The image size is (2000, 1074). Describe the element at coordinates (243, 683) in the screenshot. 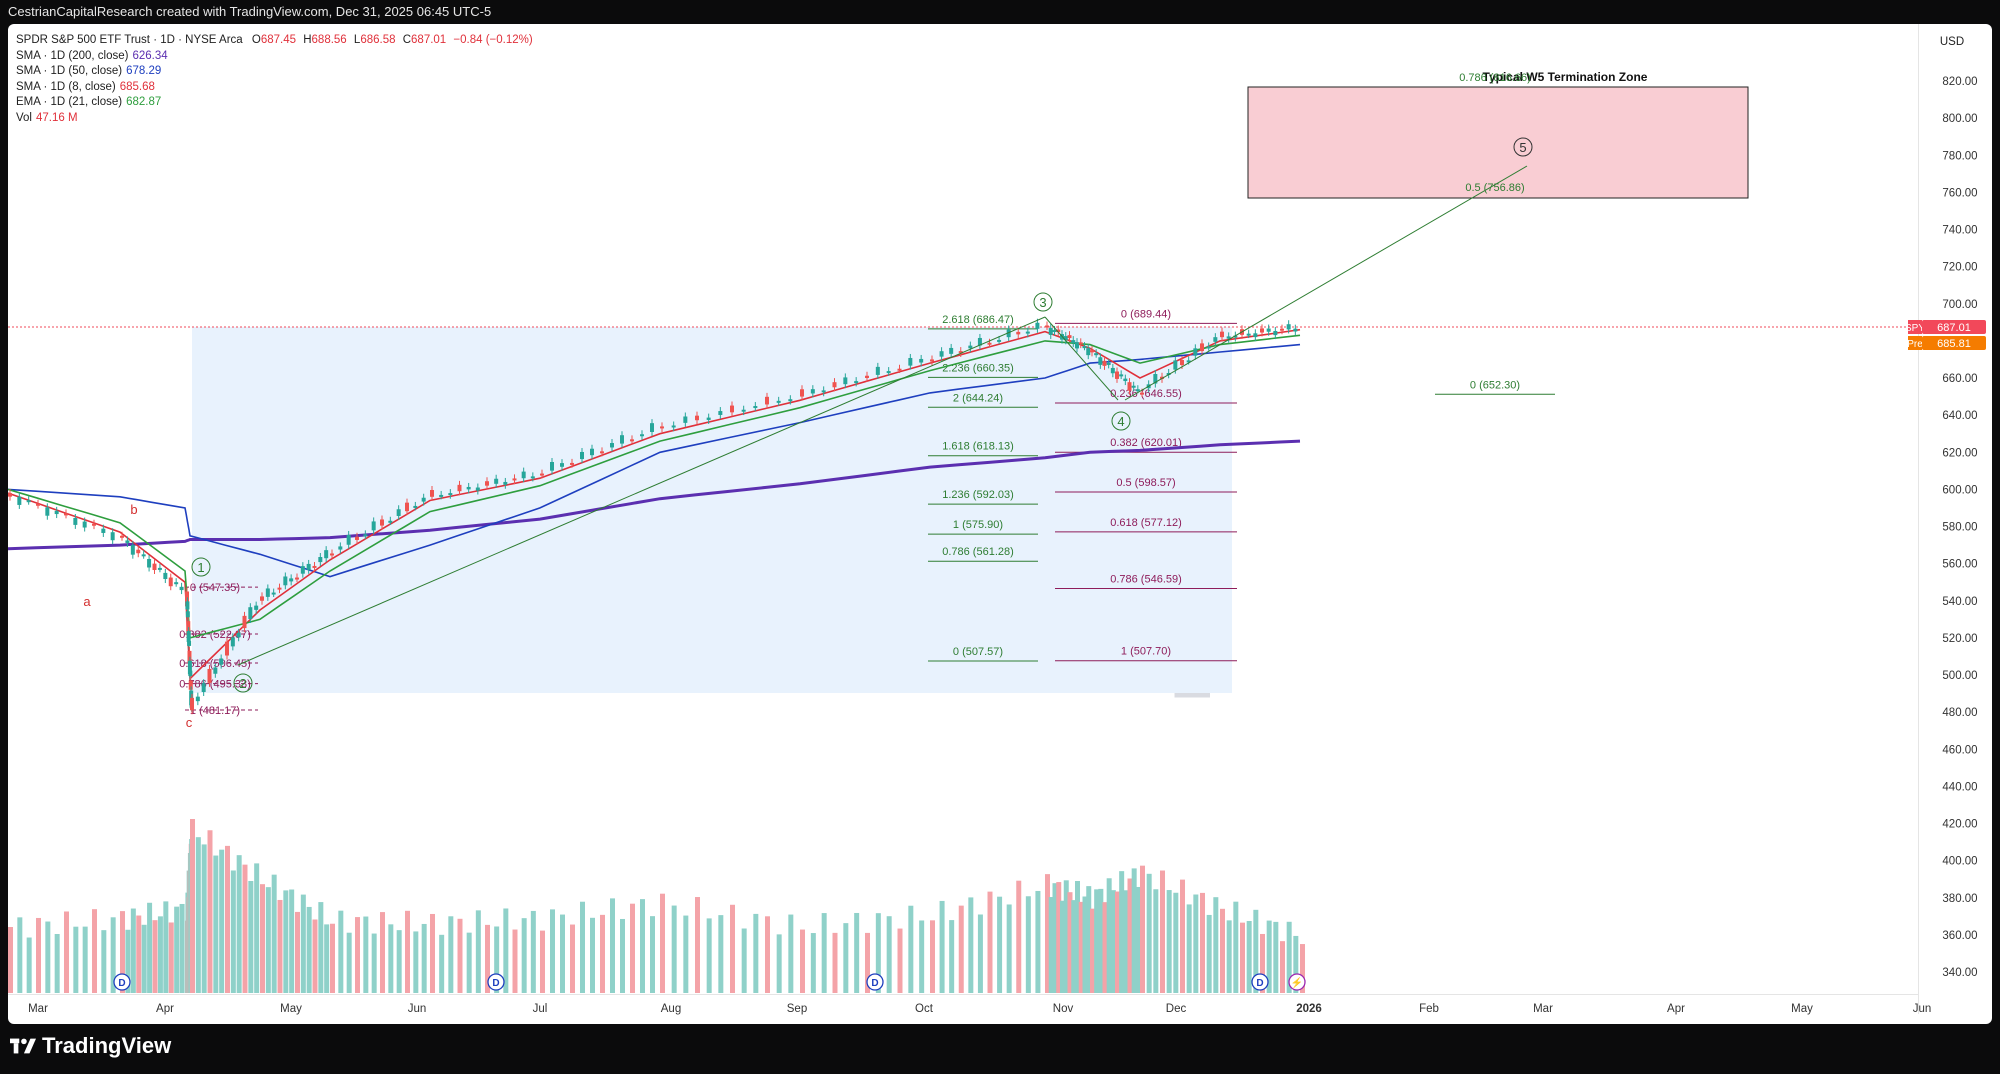

I see `wave-label-circle` at that location.